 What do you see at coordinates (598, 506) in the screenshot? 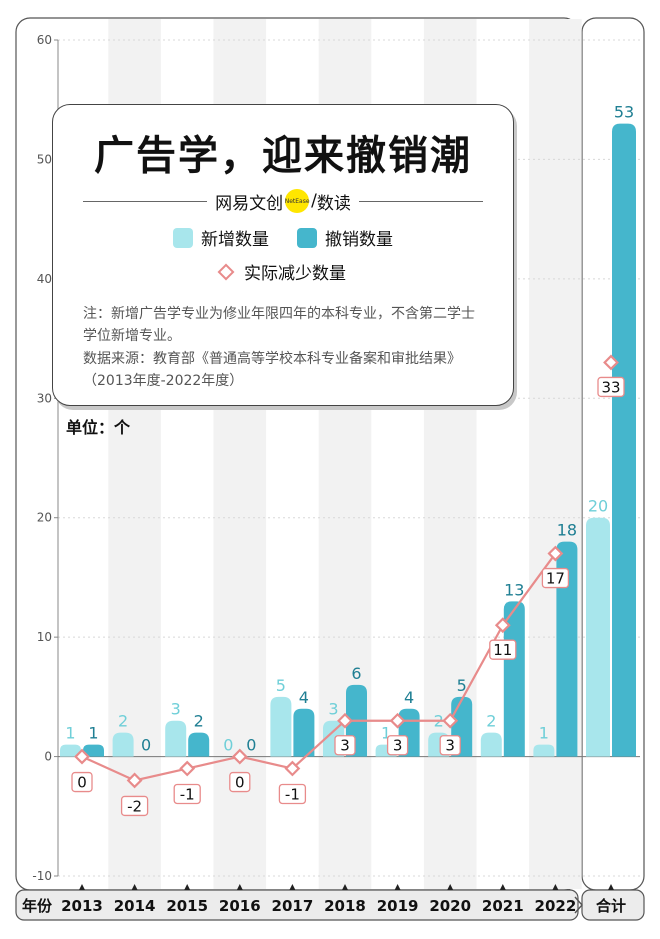
I see `bar-new-label: 20` at bounding box center [598, 506].